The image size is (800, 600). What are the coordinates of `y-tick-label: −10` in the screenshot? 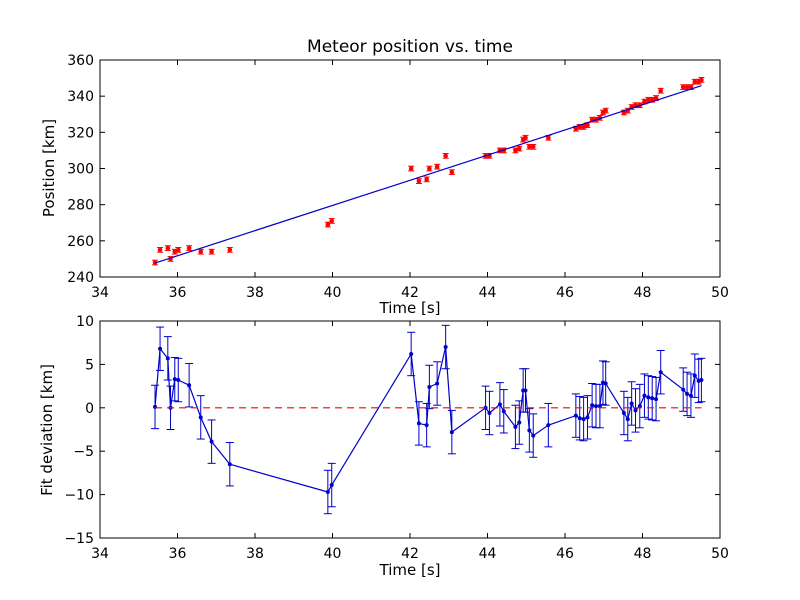 It's located at (79, 496).